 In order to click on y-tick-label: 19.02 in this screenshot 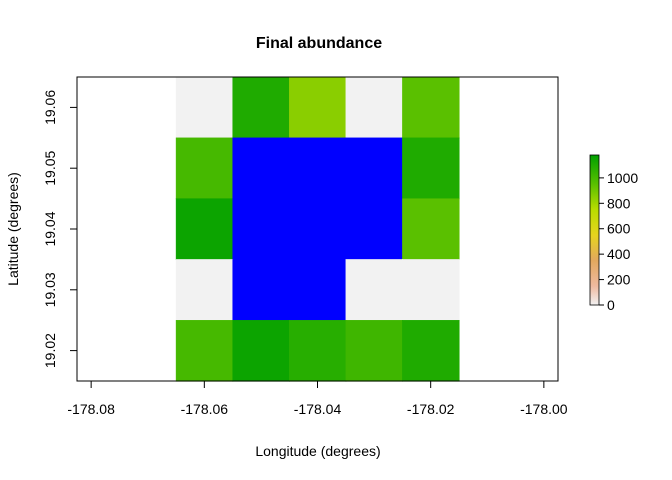, I will do `click(50, 350)`.